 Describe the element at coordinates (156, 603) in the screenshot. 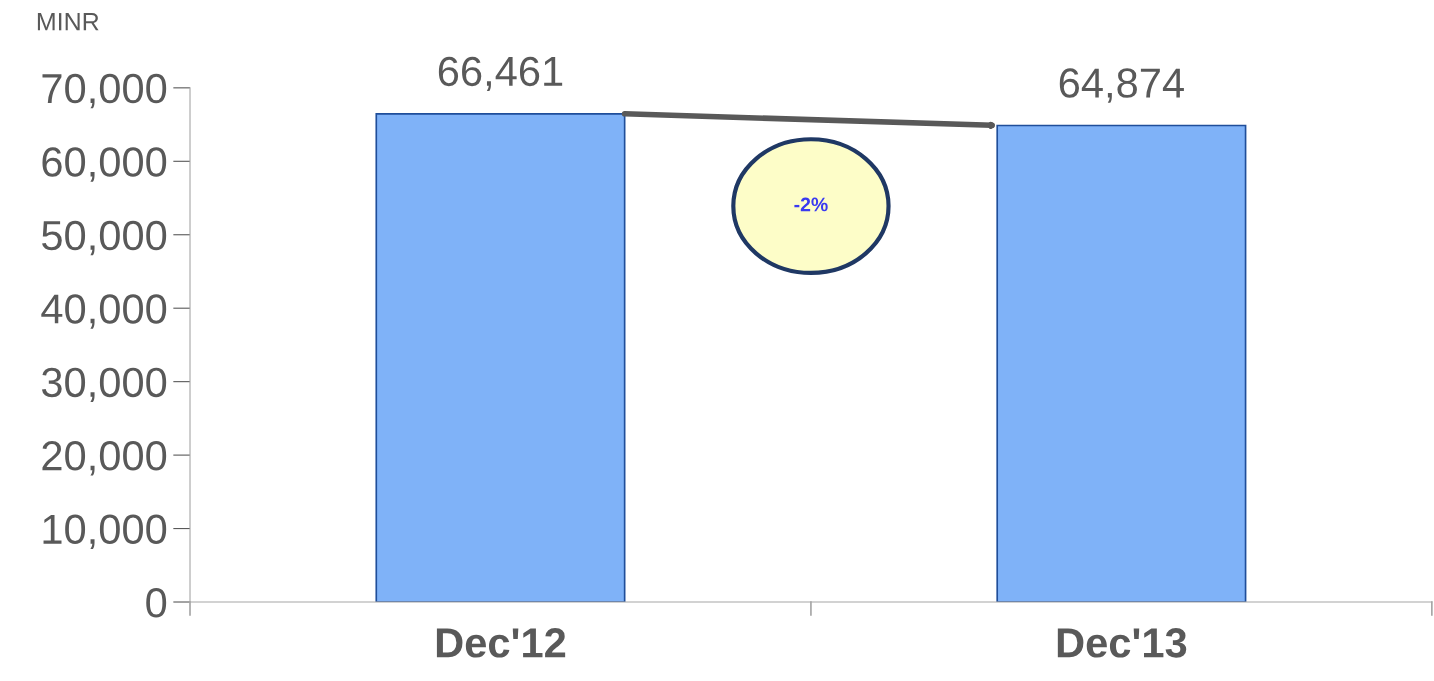

I see `y-tick-label: 0` at that location.